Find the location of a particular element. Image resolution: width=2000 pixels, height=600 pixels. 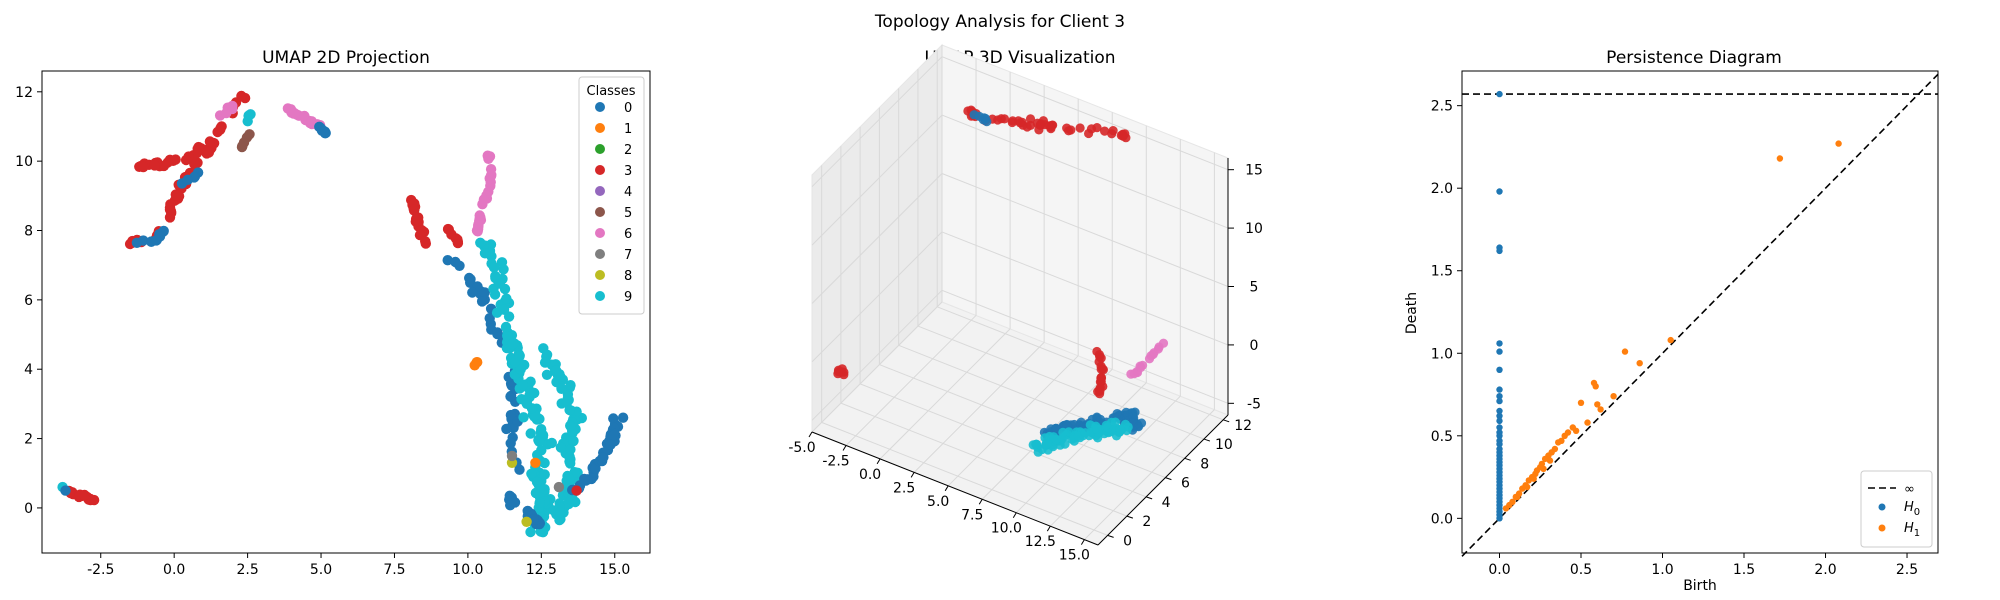

x-axis-label-birth: Birth is located at coordinates (1700, 586).